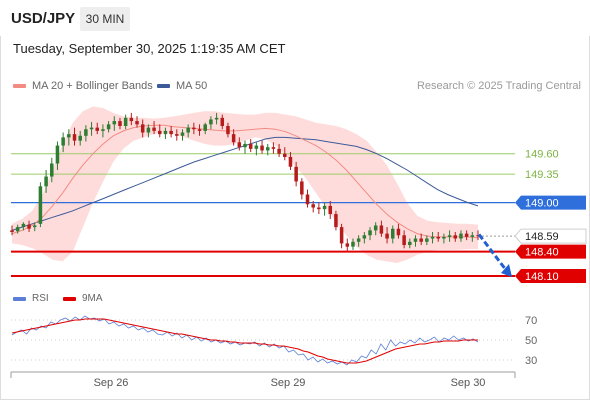  Describe the element at coordinates (40, 298) in the screenshot. I see `rsi-label: RSI` at that location.